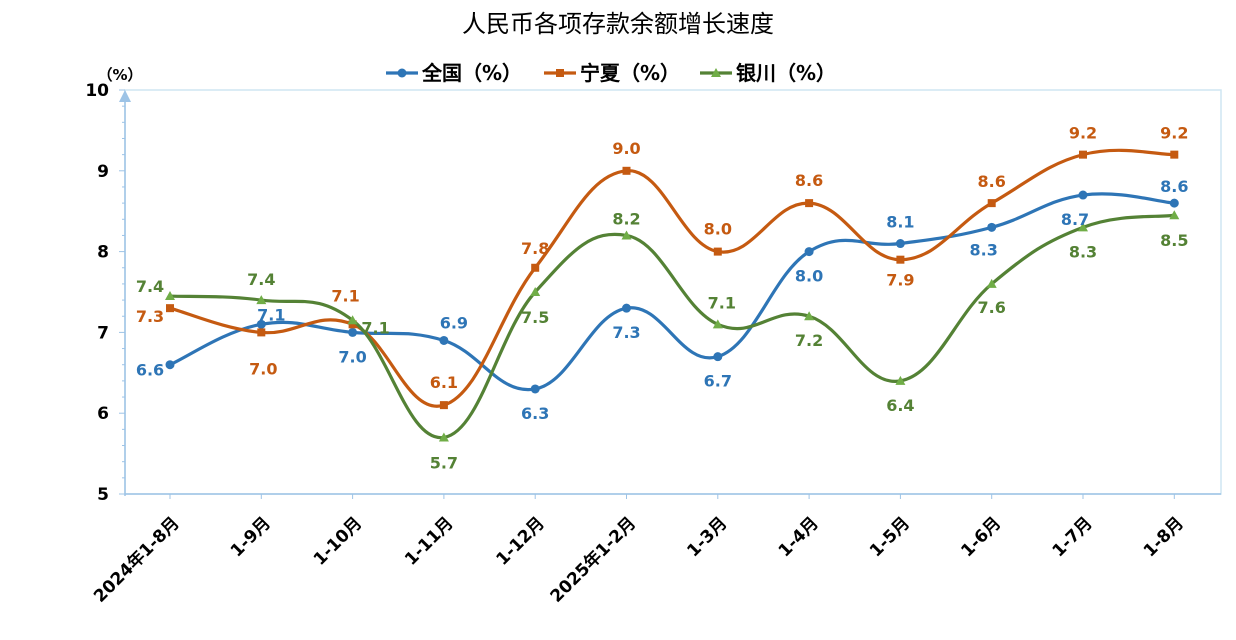  I want to click on data-label: 6.9, so click(454, 322).